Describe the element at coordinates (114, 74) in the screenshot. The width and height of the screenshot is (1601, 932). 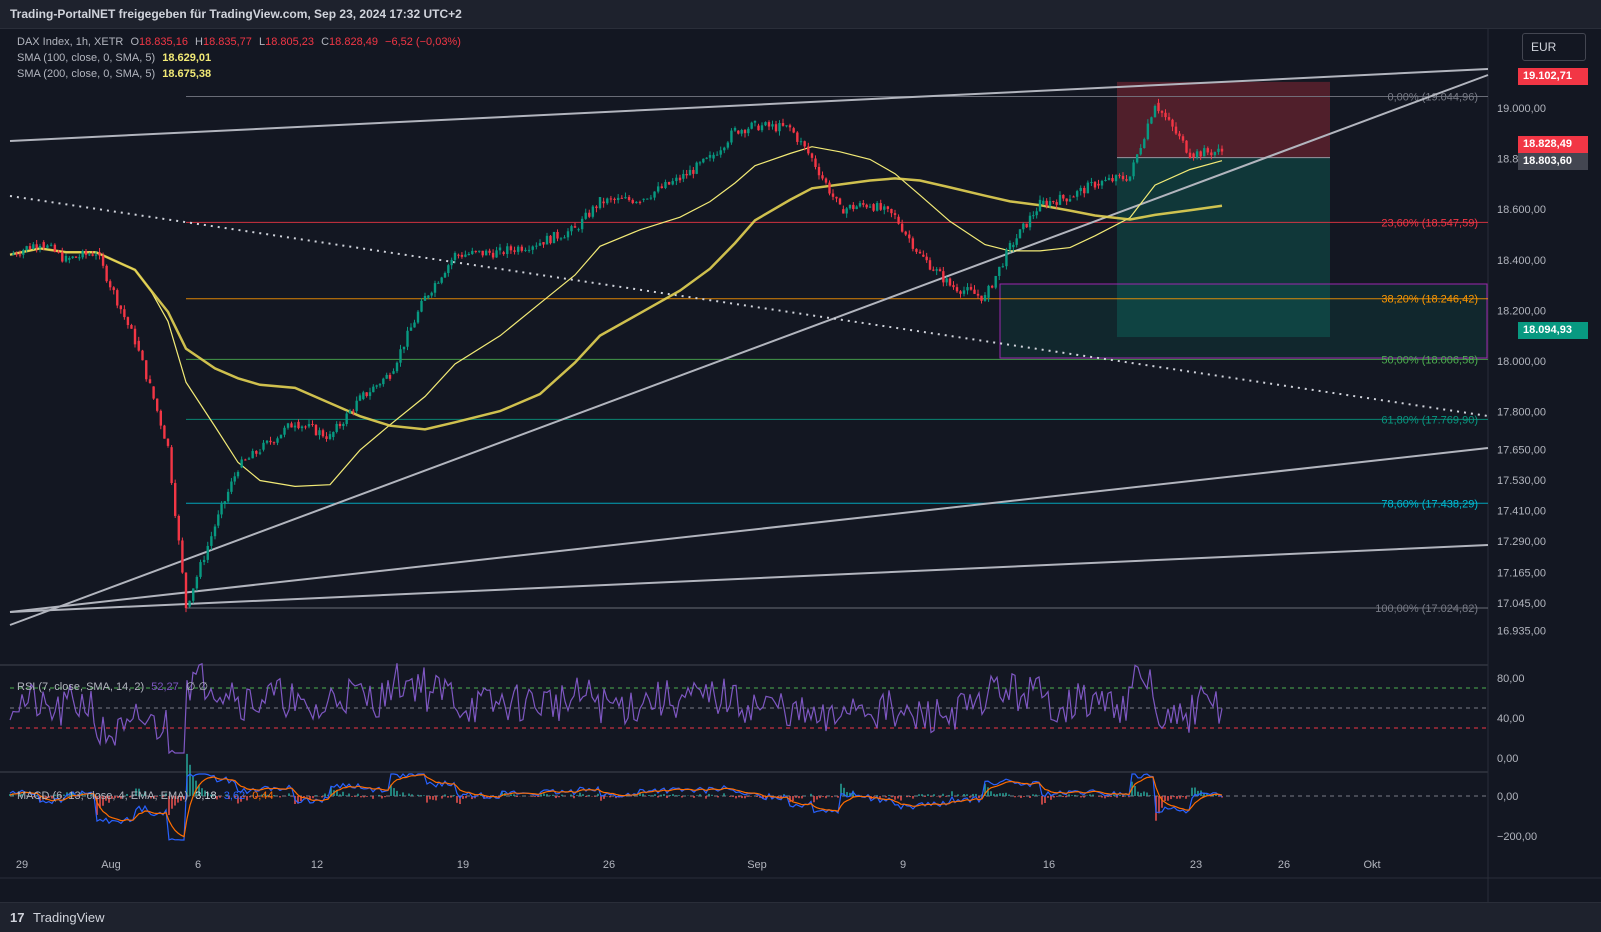
I see `sma200-legend: SMA (200, close, 0, SMA, 5) 18.675,38` at that location.